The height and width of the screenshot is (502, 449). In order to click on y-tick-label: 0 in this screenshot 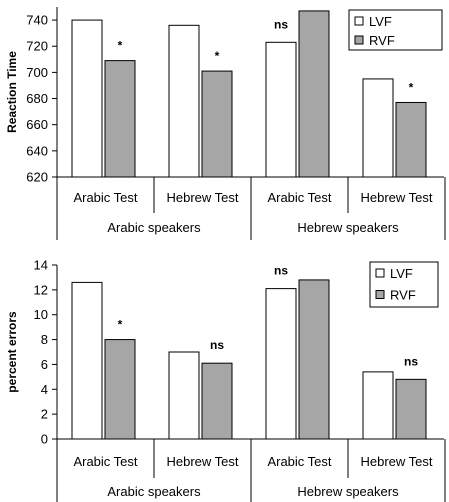, I will do `click(44, 439)`.